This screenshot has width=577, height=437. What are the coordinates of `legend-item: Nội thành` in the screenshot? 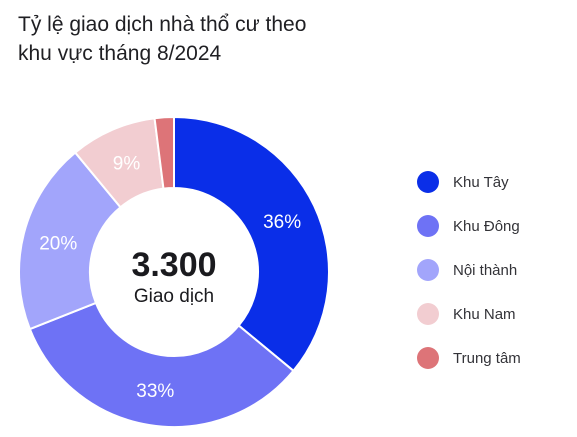 It's located at (469, 270).